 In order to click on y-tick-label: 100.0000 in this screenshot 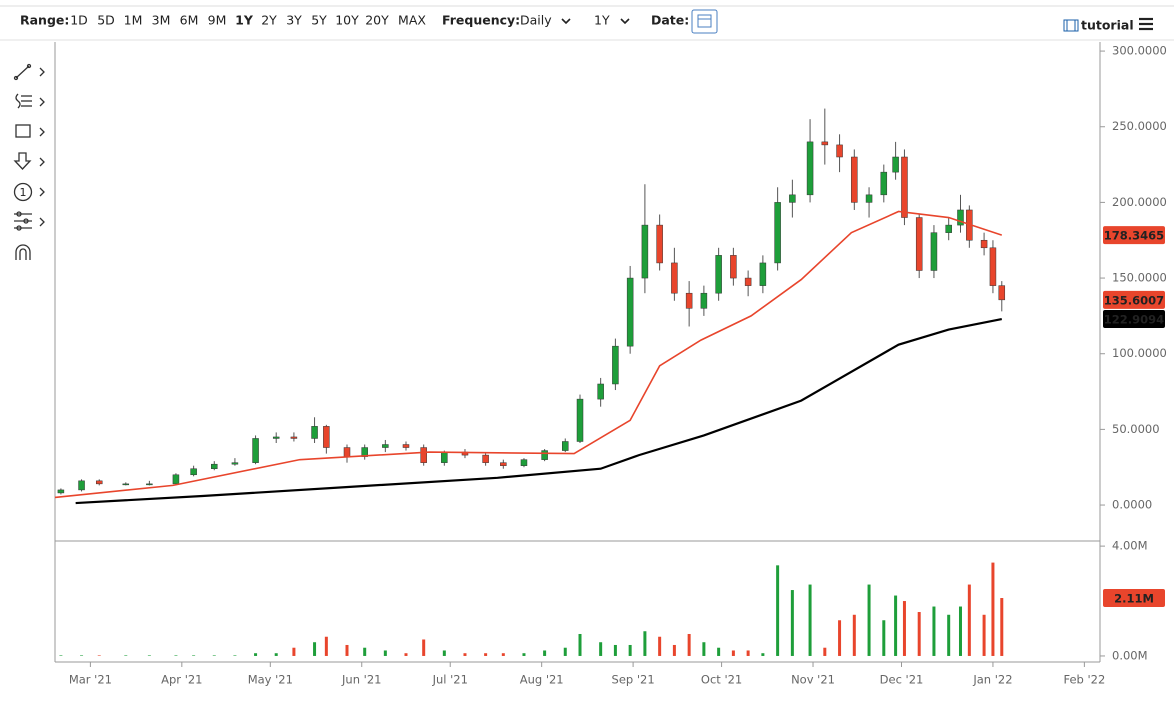, I will do `click(1139, 353)`.